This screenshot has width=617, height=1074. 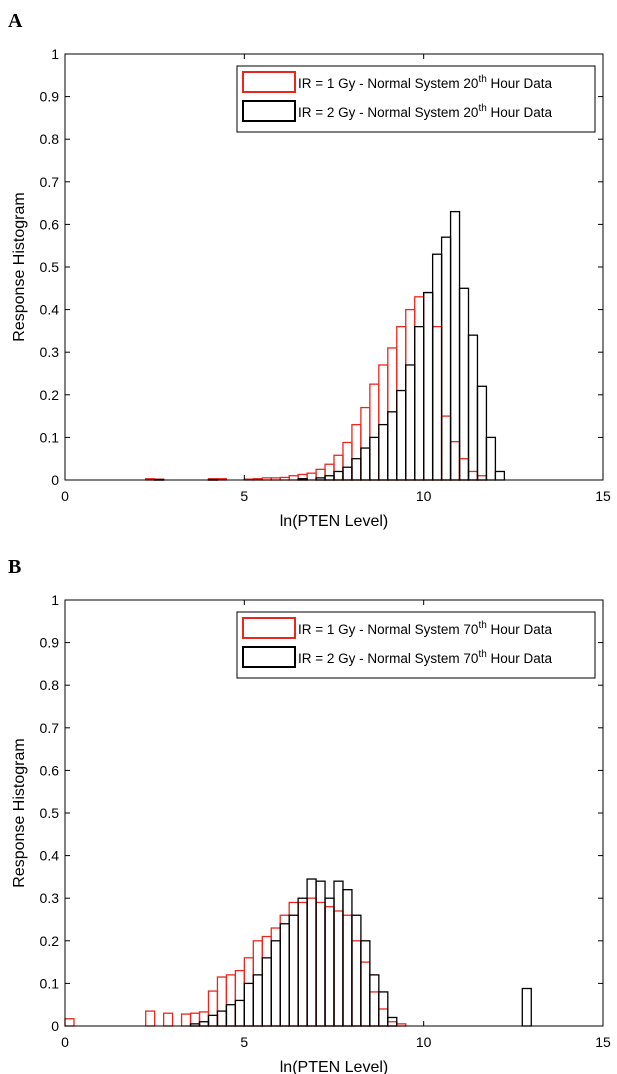 I want to click on y-tick-label: 0, so click(x=55, y=1026).